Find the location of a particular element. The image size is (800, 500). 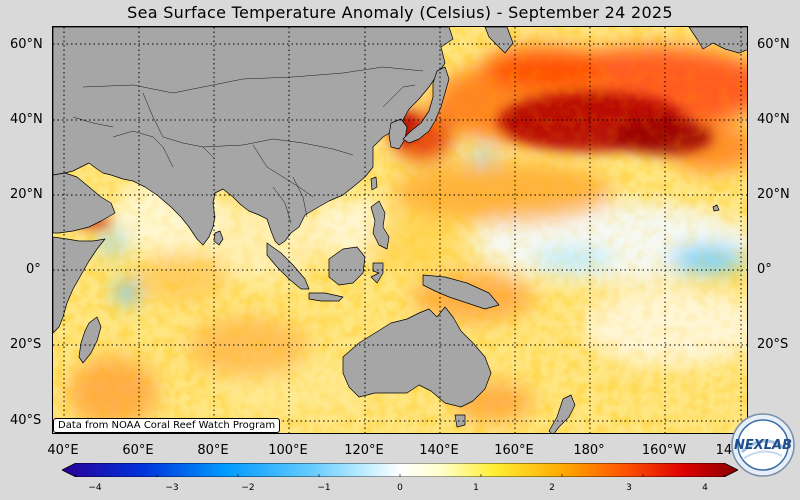

lat-label-left: 40°N is located at coordinates (26, 119).